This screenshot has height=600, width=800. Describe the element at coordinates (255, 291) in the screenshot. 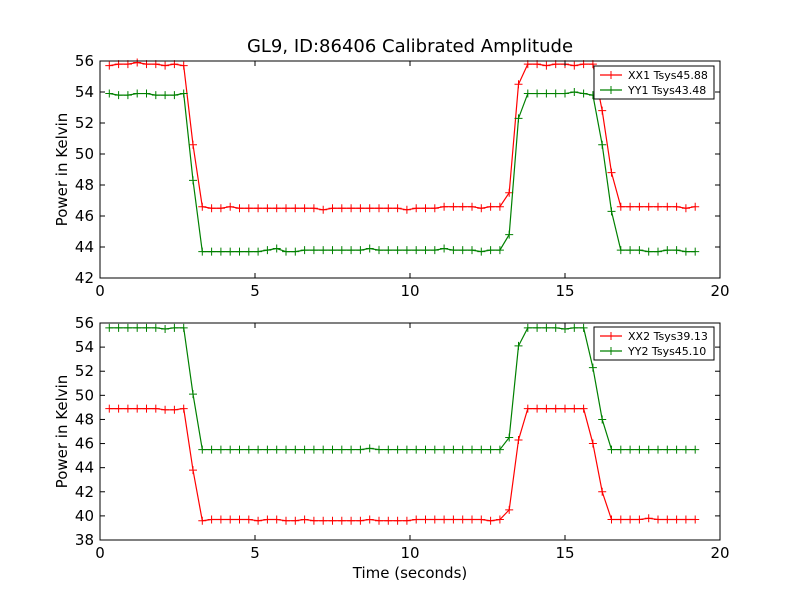

I see `x-tick-label: 5` at that location.